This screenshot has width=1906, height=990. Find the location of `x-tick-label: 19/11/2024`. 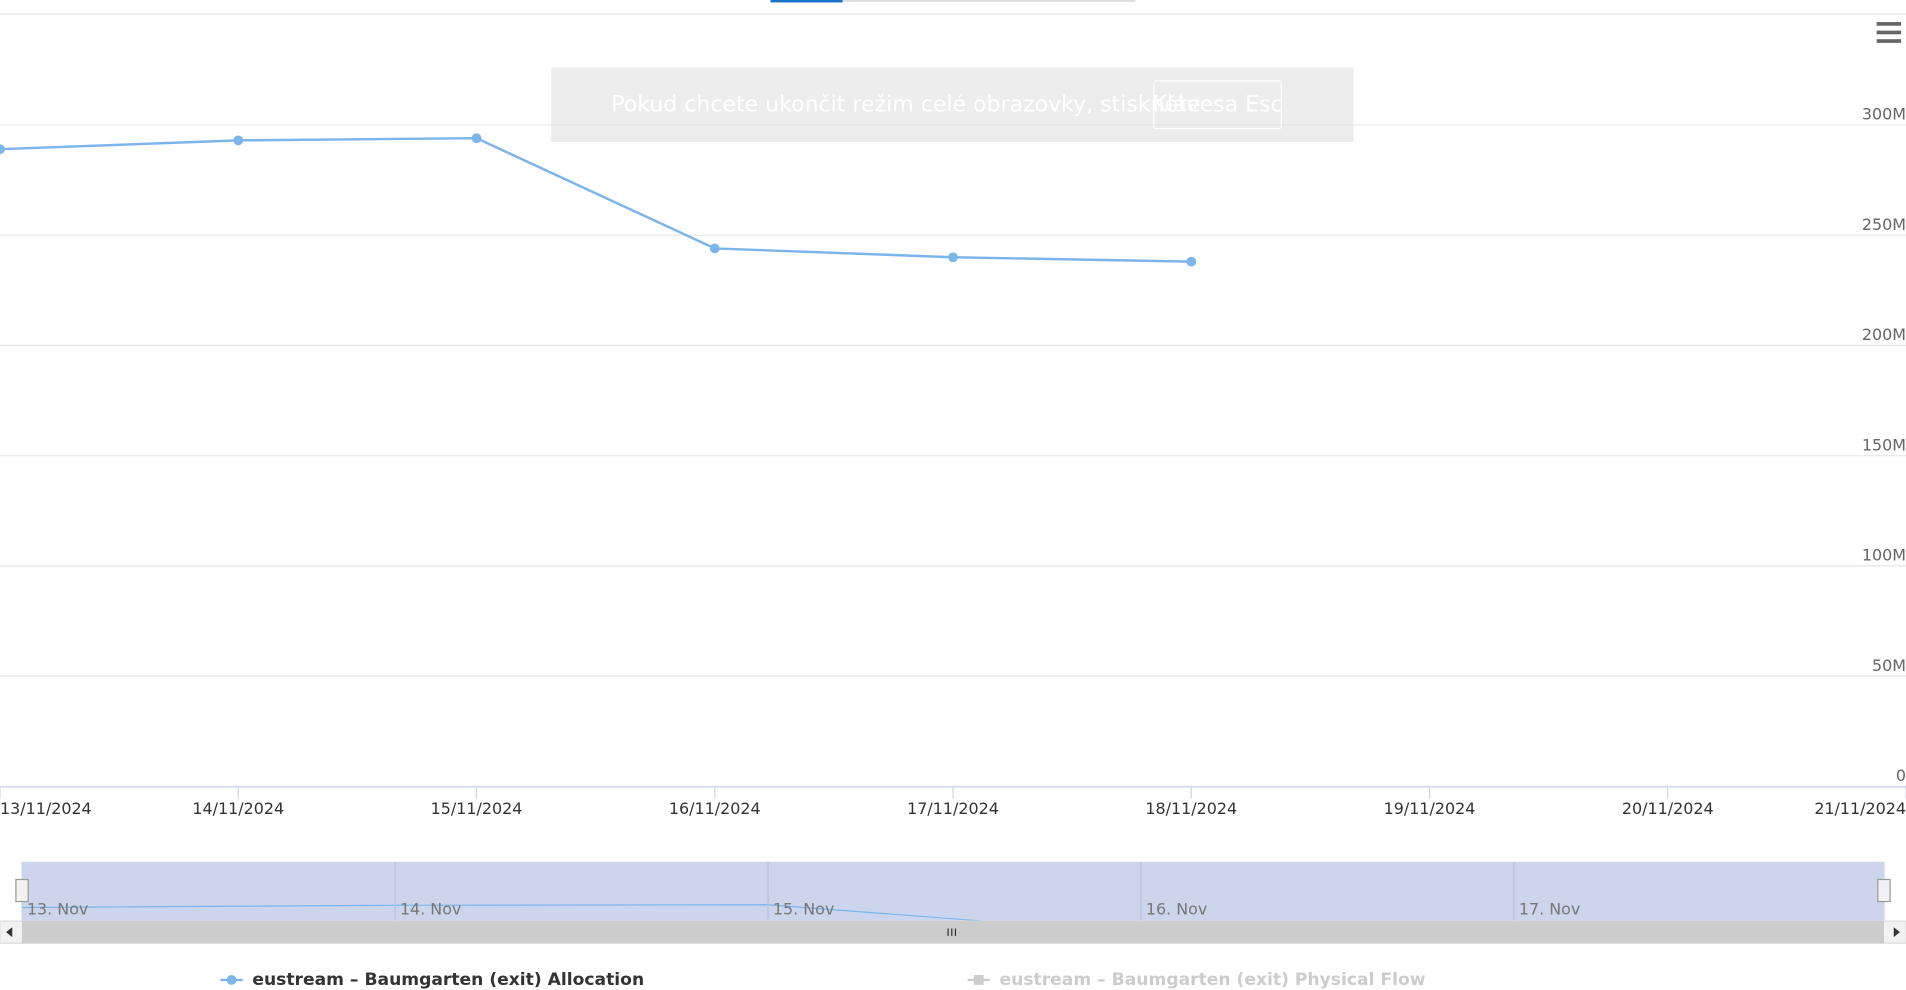

x-tick-label: 19/11/2024 is located at coordinates (1430, 808).